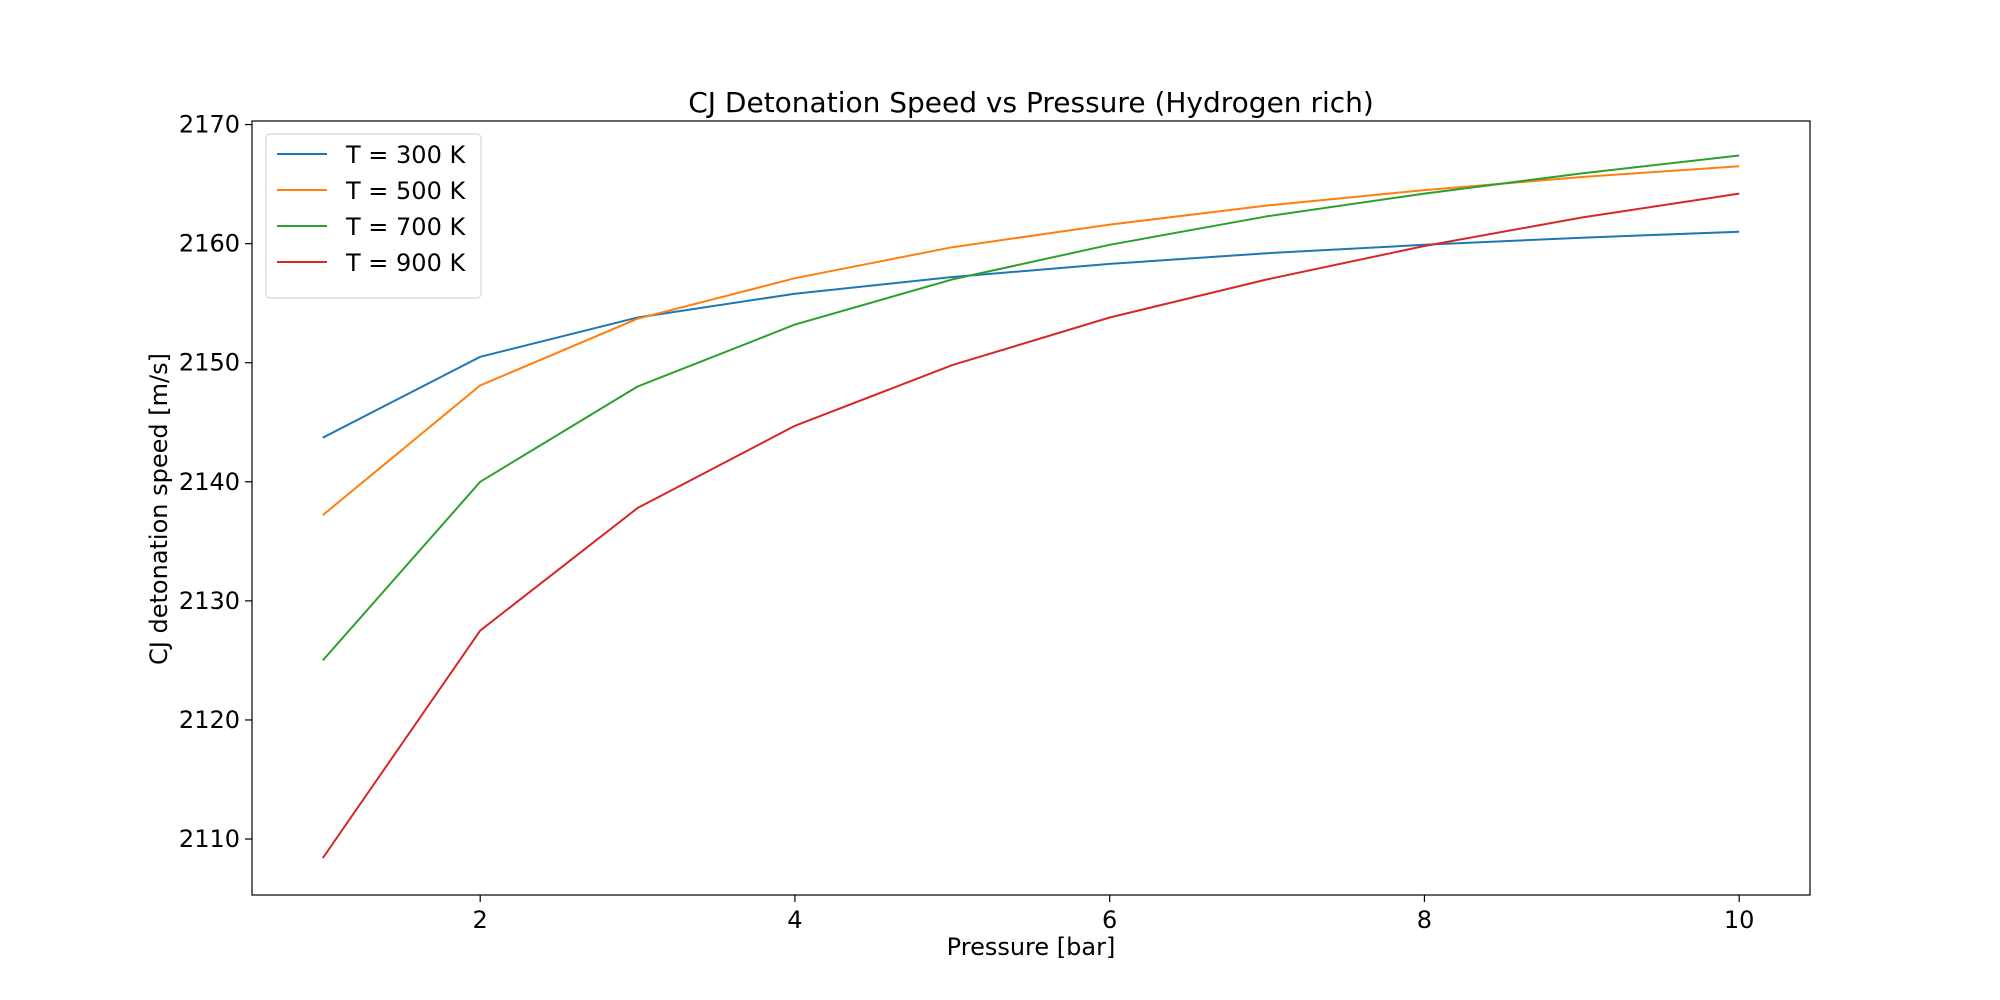 The height and width of the screenshot is (1000, 2000). Describe the element at coordinates (480, 920) in the screenshot. I see `x-tick-label: 2` at that location.